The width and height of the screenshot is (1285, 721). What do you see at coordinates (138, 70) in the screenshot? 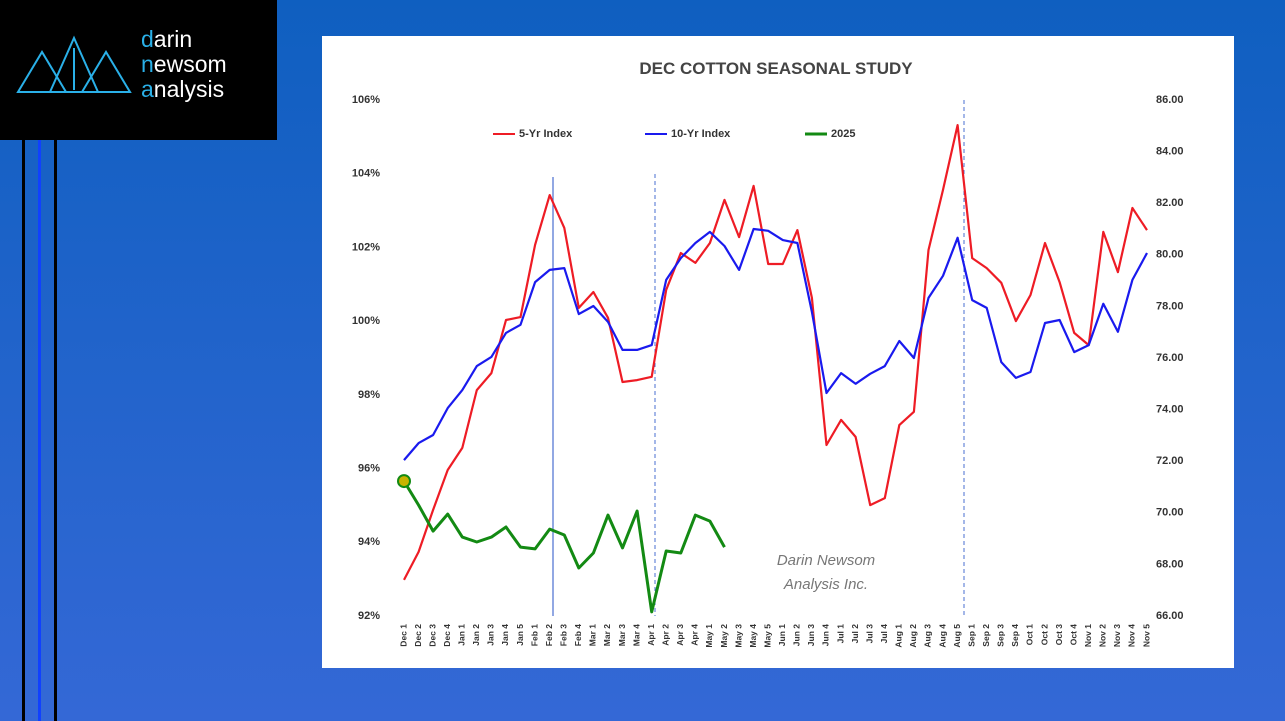
I see `logo: darin newsom analysis` at bounding box center [138, 70].